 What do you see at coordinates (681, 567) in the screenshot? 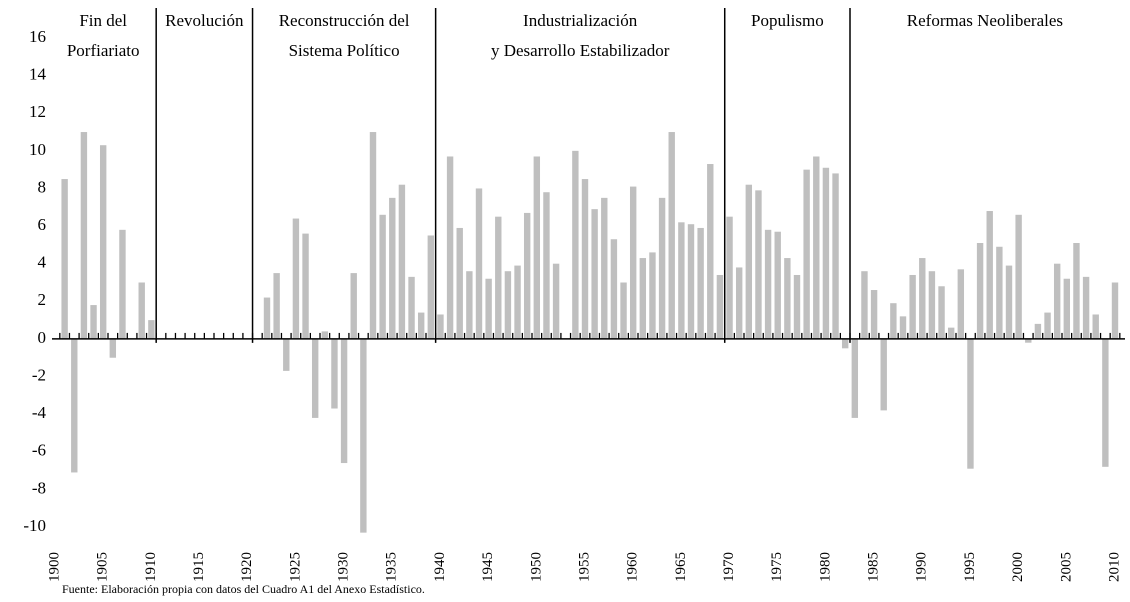
I see `x-tick-label: 1965` at bounding box center [681, 567].